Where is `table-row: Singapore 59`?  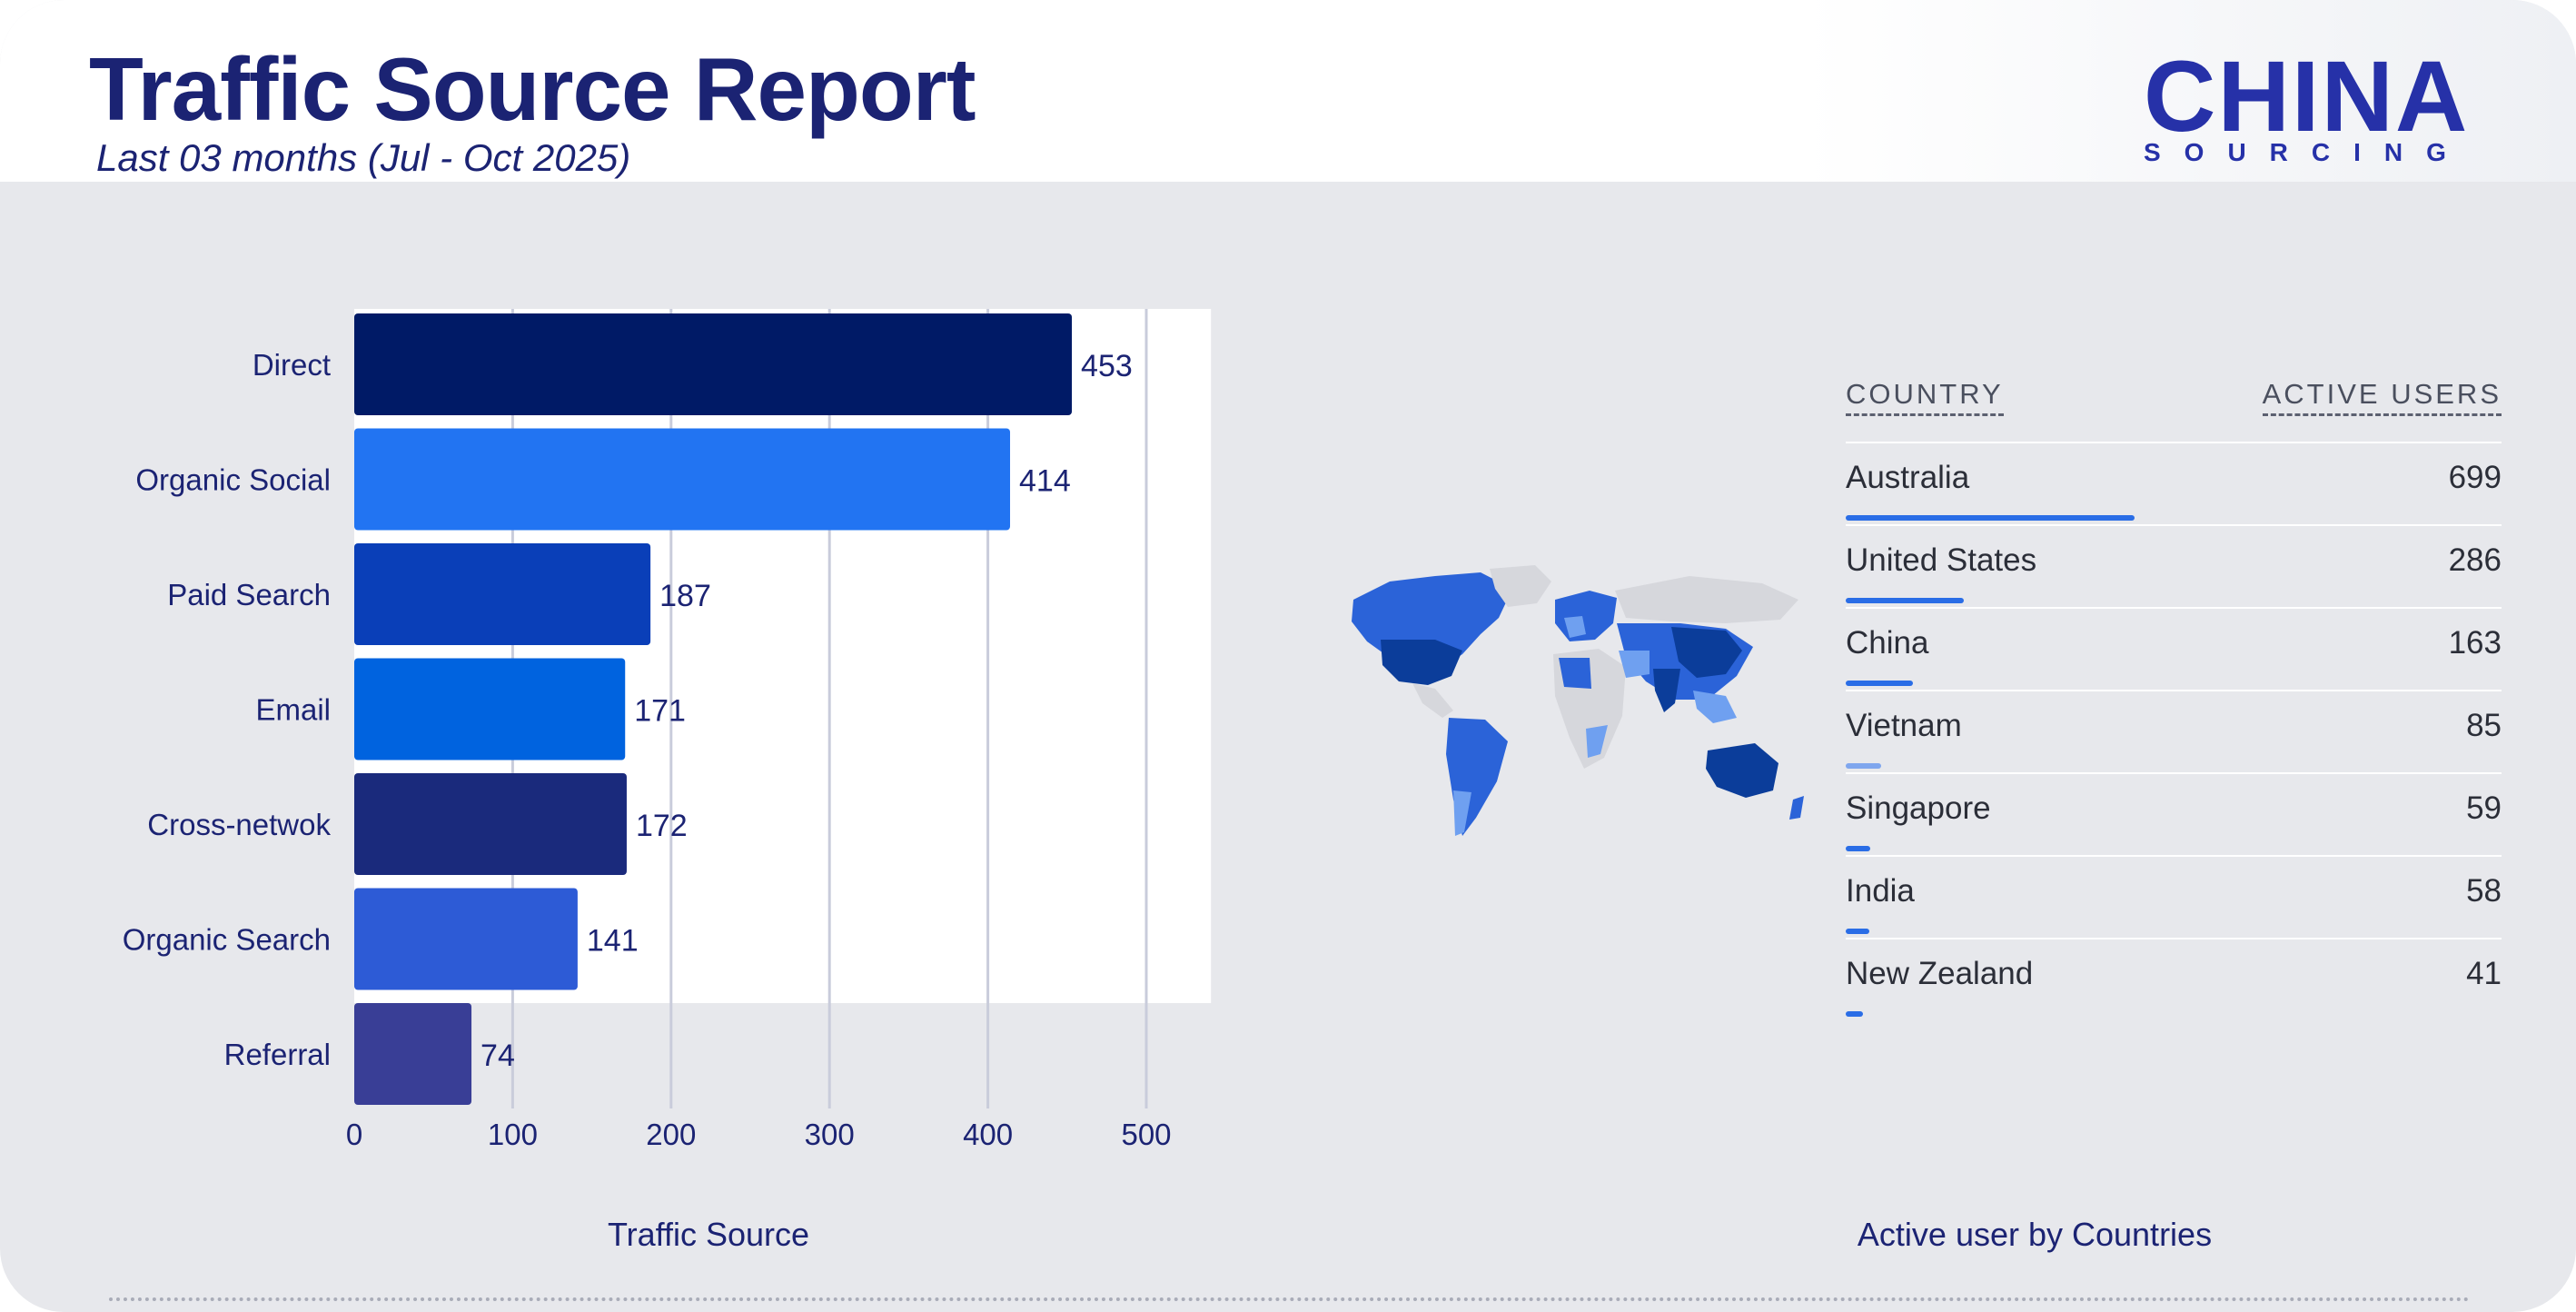
table-row: Singapore 59 is located at coordinates (2174, 813).